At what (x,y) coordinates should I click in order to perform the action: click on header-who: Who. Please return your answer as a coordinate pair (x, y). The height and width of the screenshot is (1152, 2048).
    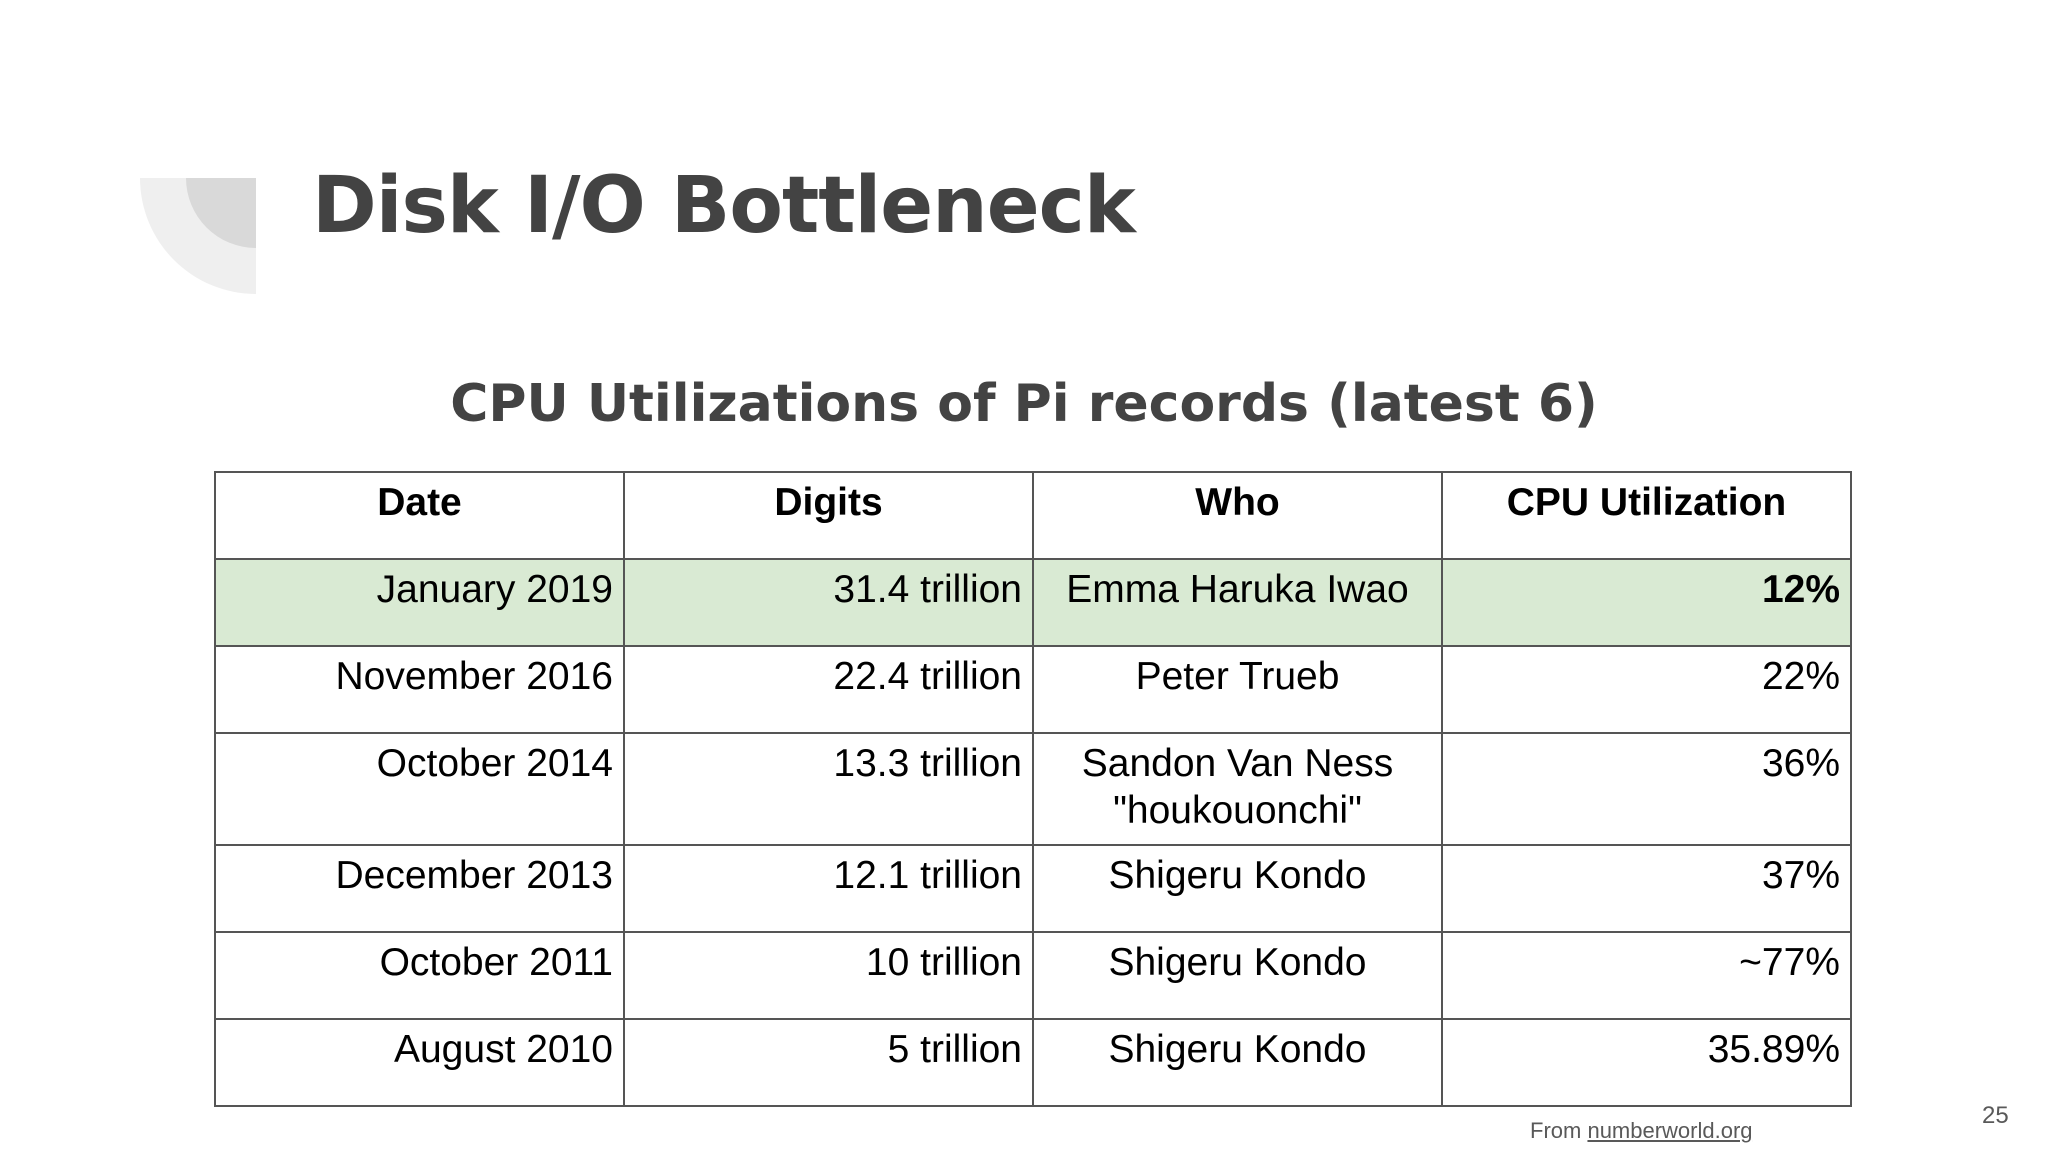
    Looking at the image, I should click on (1237, 515).